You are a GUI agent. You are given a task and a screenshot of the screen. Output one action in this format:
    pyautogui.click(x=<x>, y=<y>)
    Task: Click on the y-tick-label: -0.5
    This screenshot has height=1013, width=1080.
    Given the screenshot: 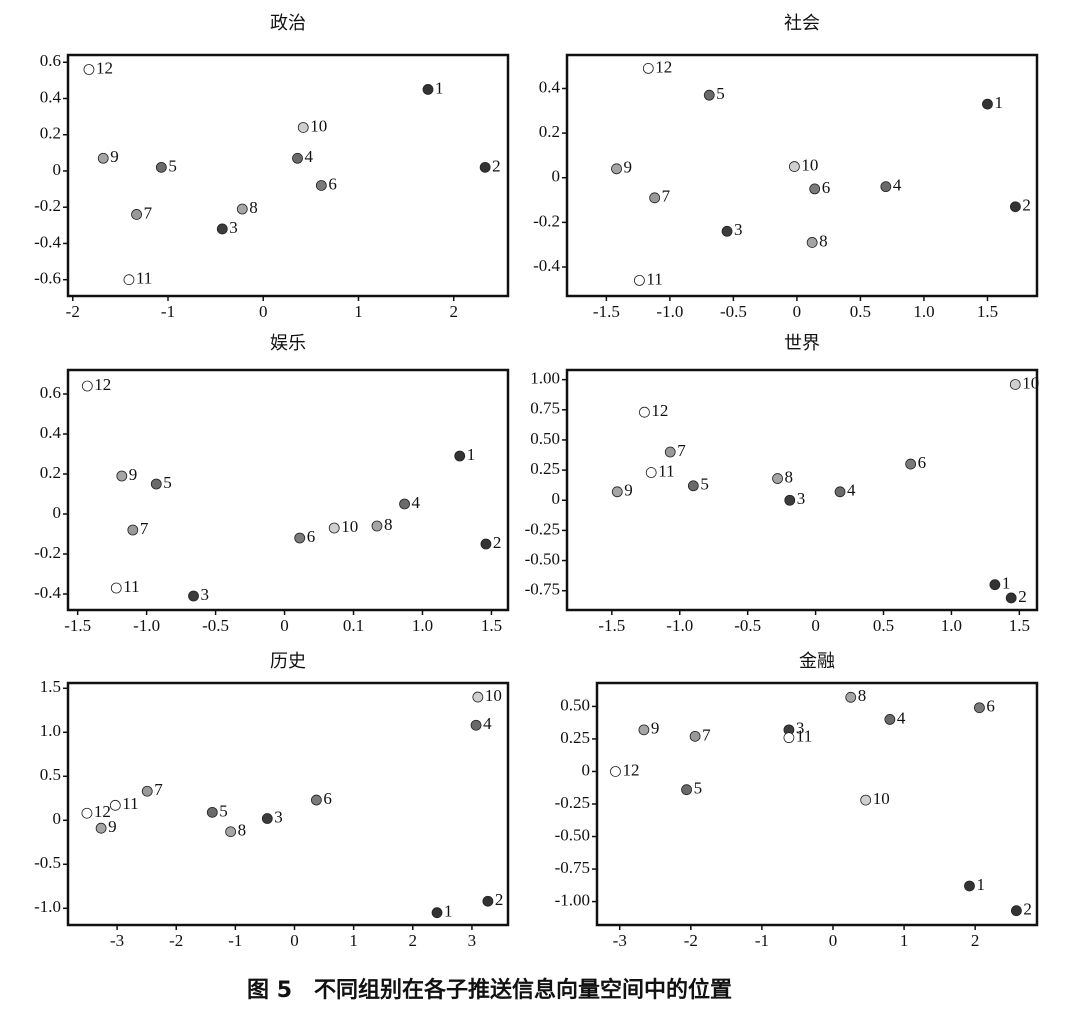 What is the action you would take?
    pyautogui.click(x=47, y=862)
    